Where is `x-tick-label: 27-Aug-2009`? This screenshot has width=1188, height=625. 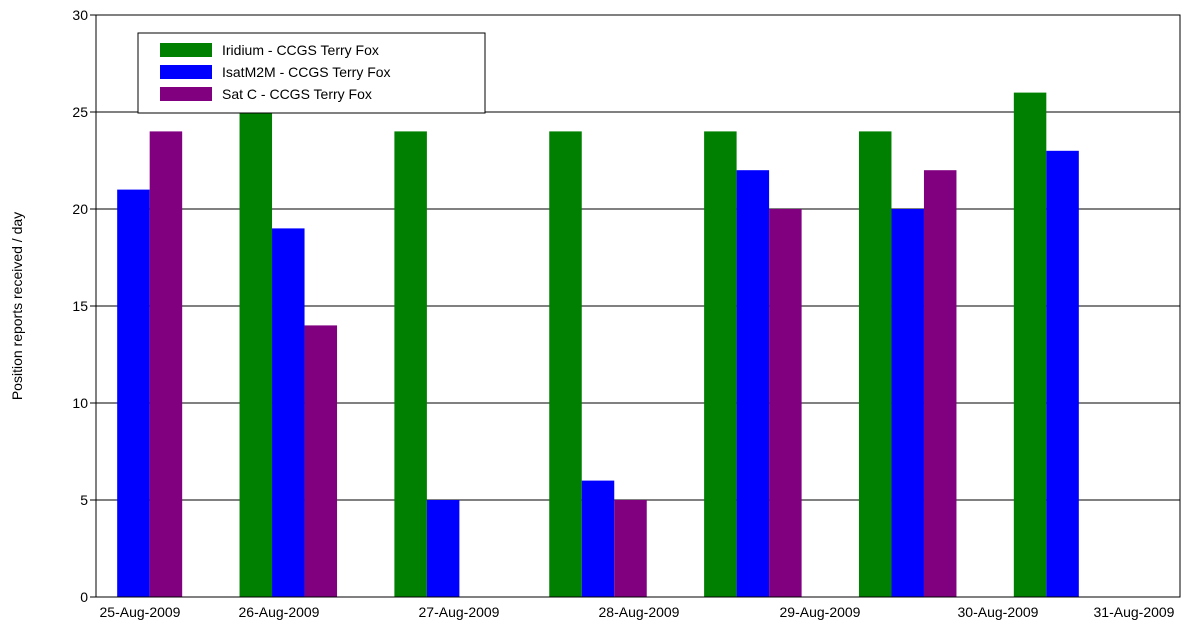
x-tick-label: 27-Aug-2009 is located at coordinates (459, 612).